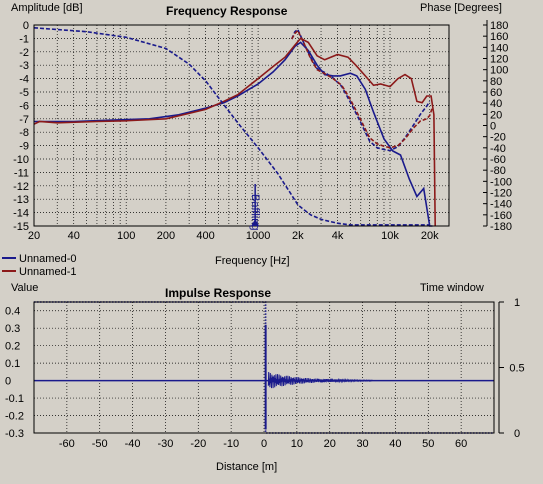 This screenshot has height=484, width=543. What do you see at coordinates (21, 200) in the screenshot?
I see `fr-y-left-tick-13: -13` at bounding box center [21, 200].